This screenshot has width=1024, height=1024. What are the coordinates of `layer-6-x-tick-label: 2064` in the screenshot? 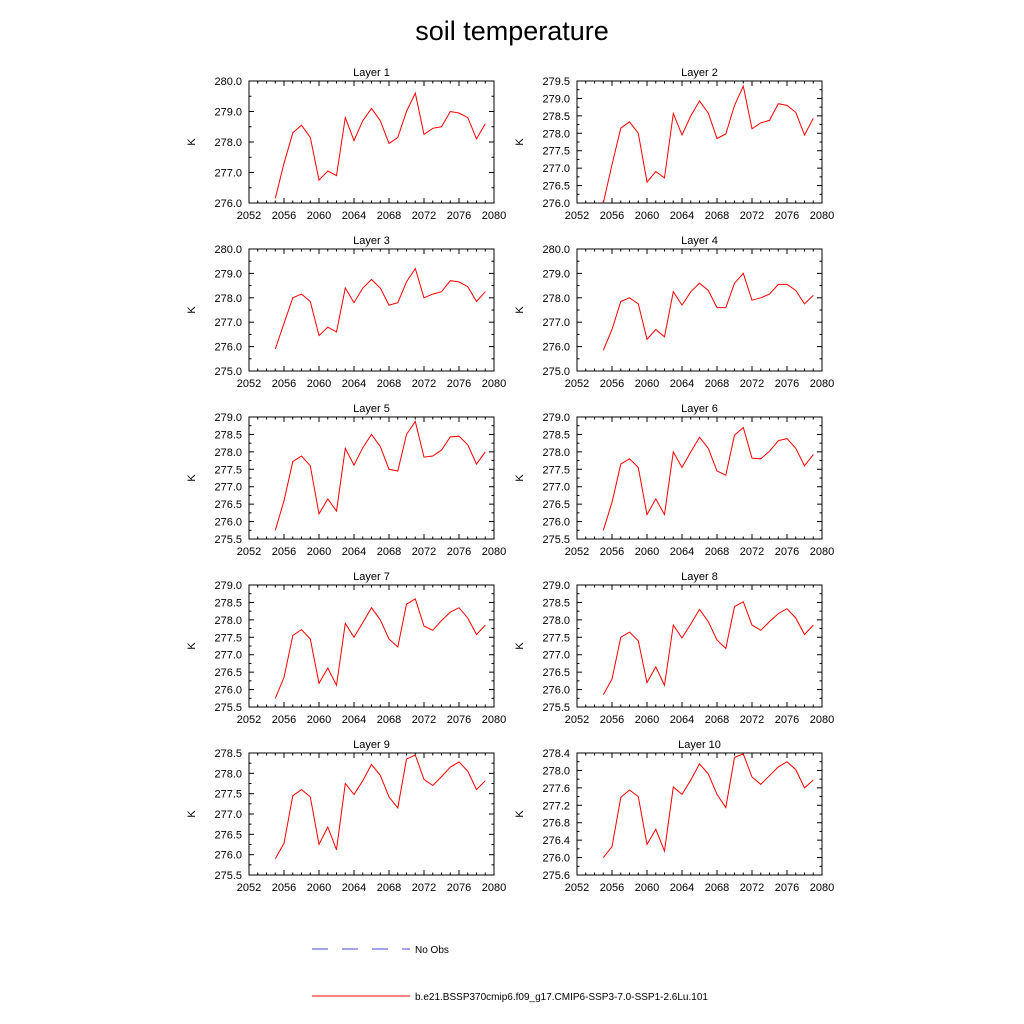 It's located at (682, 552).